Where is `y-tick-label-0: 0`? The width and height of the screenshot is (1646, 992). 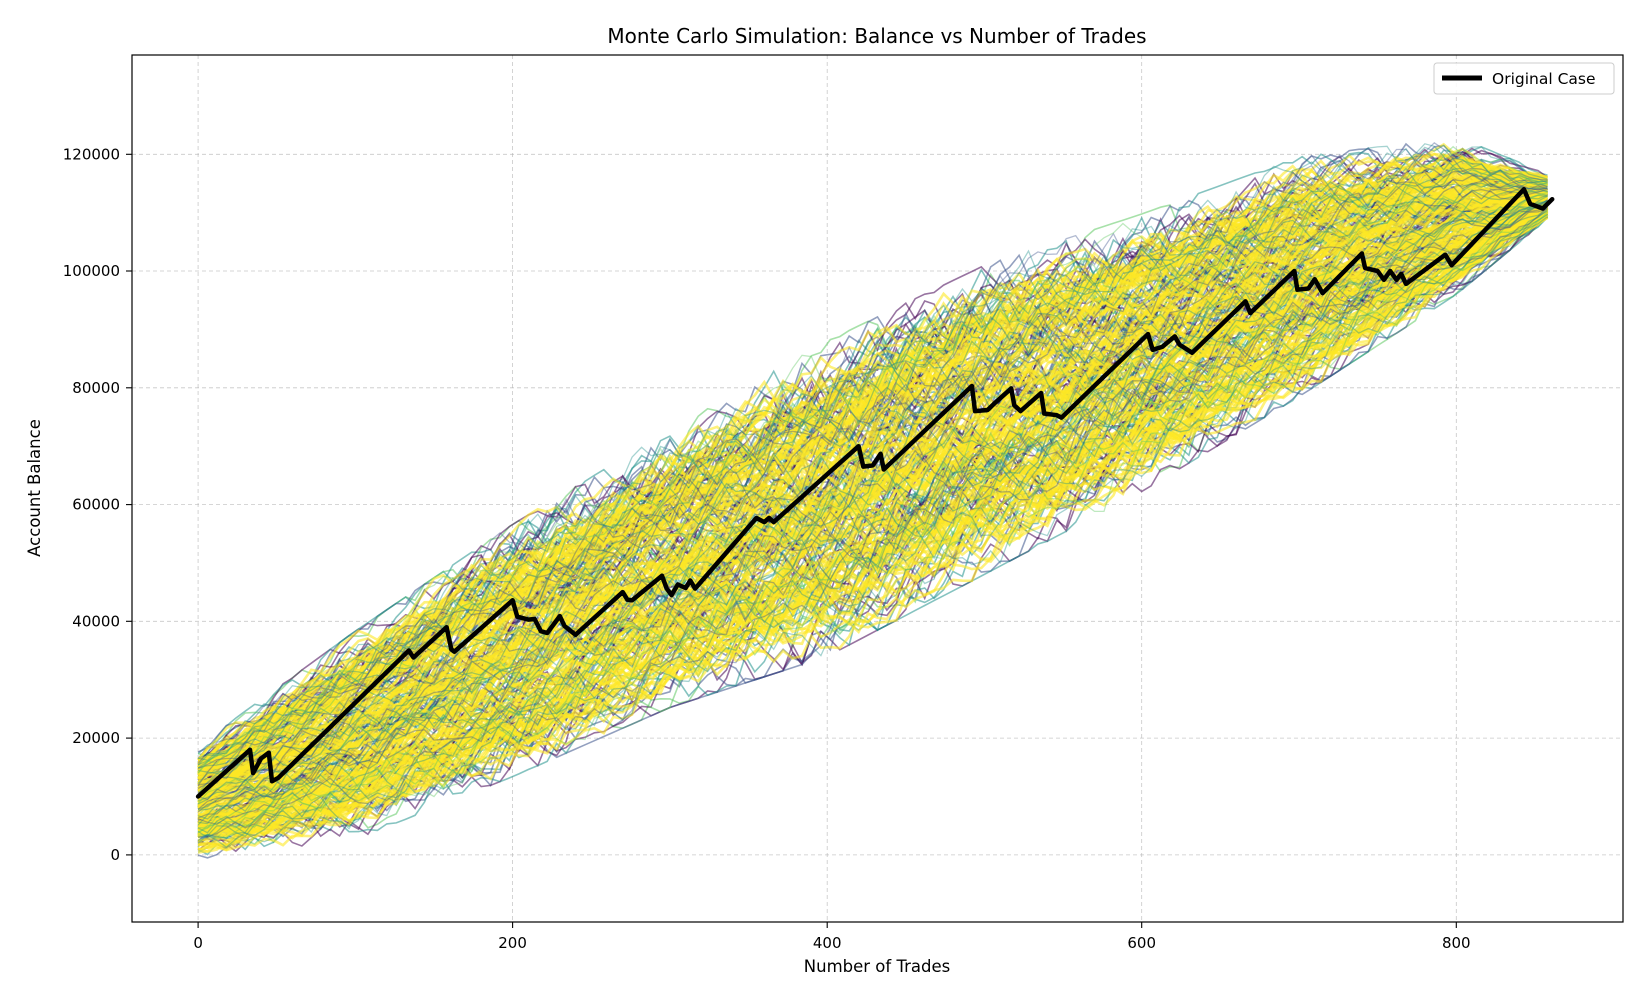 y-tick-label-0: 0 is located at coordinates (115, 855).